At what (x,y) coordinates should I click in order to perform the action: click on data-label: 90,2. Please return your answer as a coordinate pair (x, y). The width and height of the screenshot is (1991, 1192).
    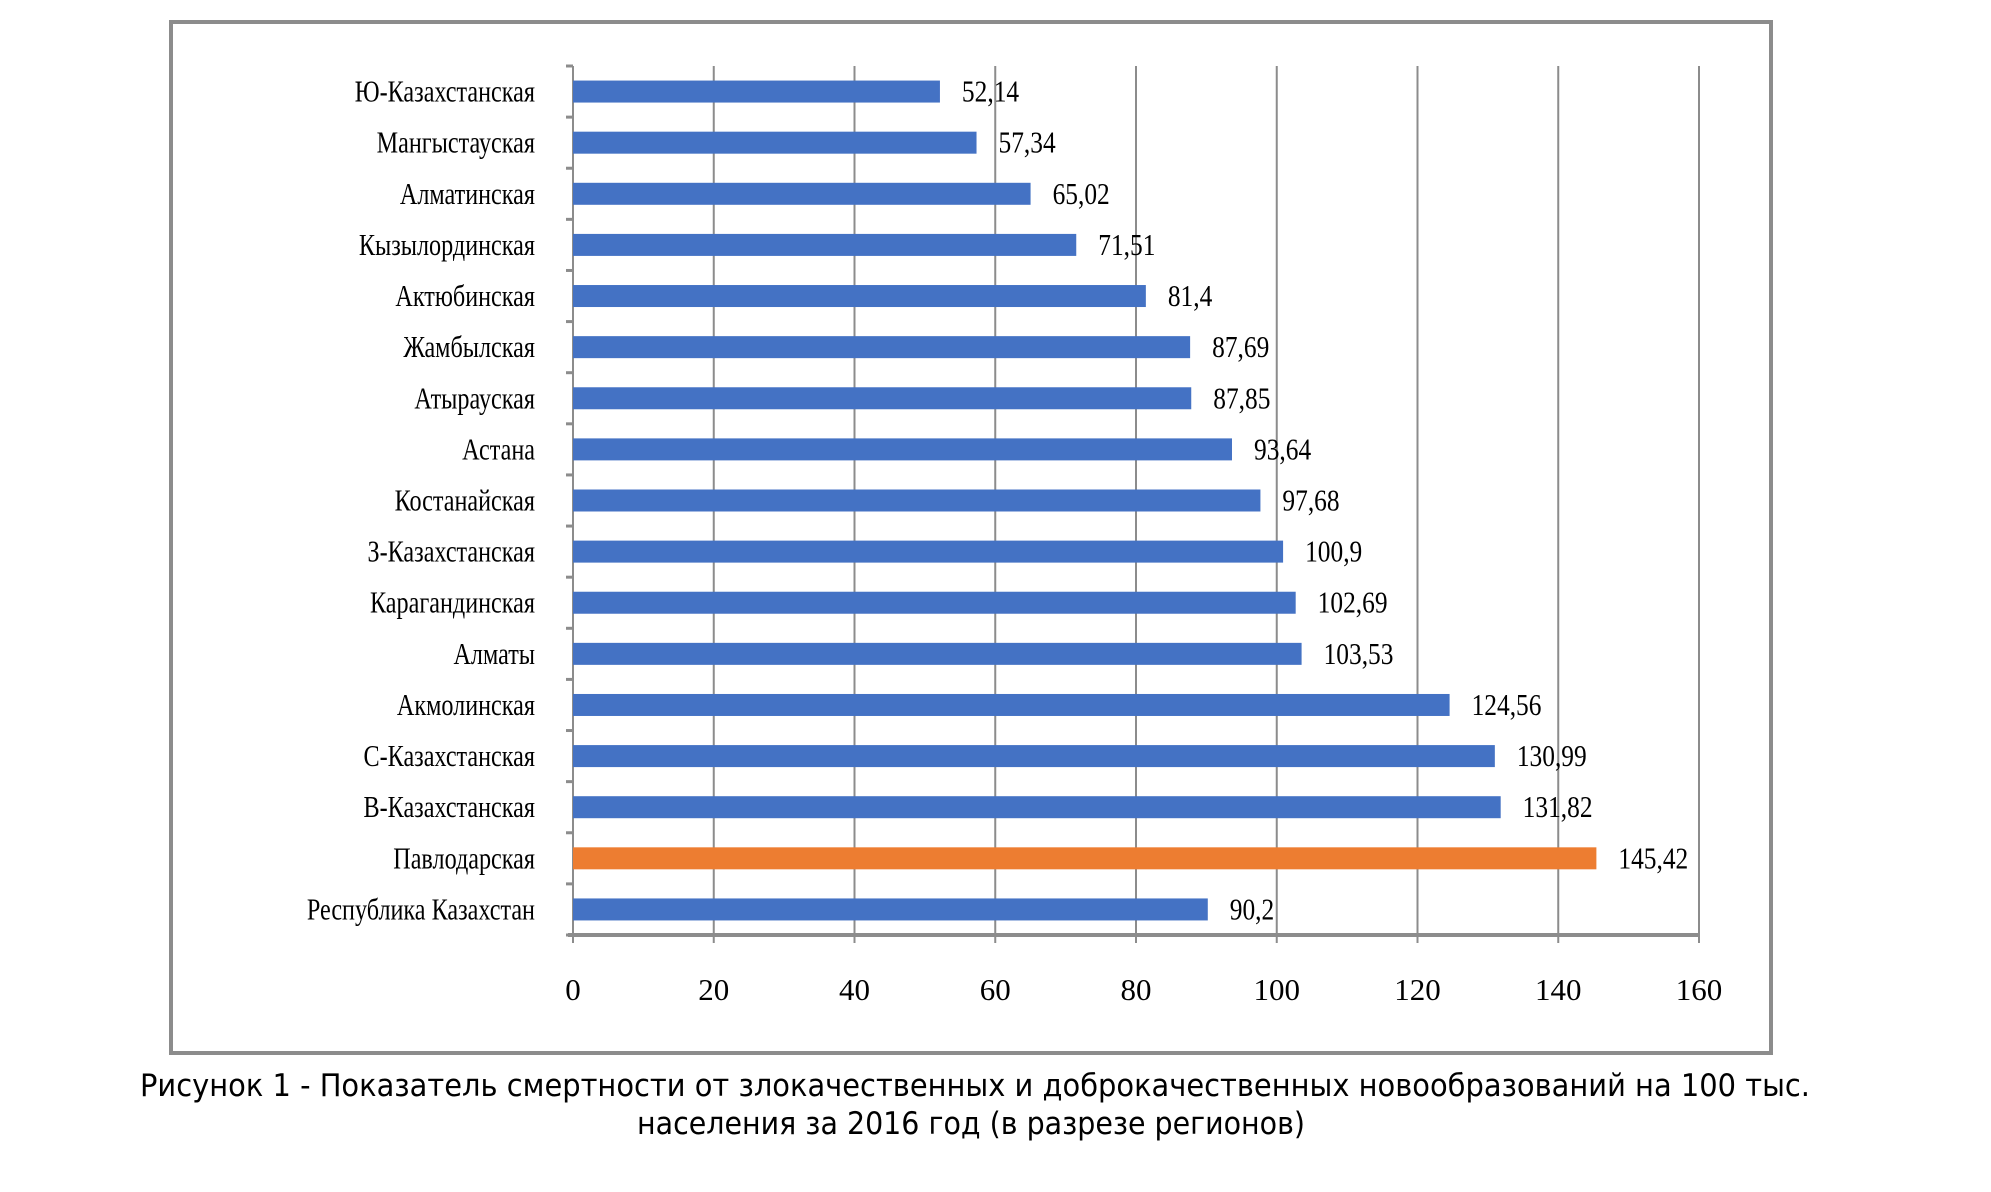
    Looking at the image, I should click on (1252, 910).